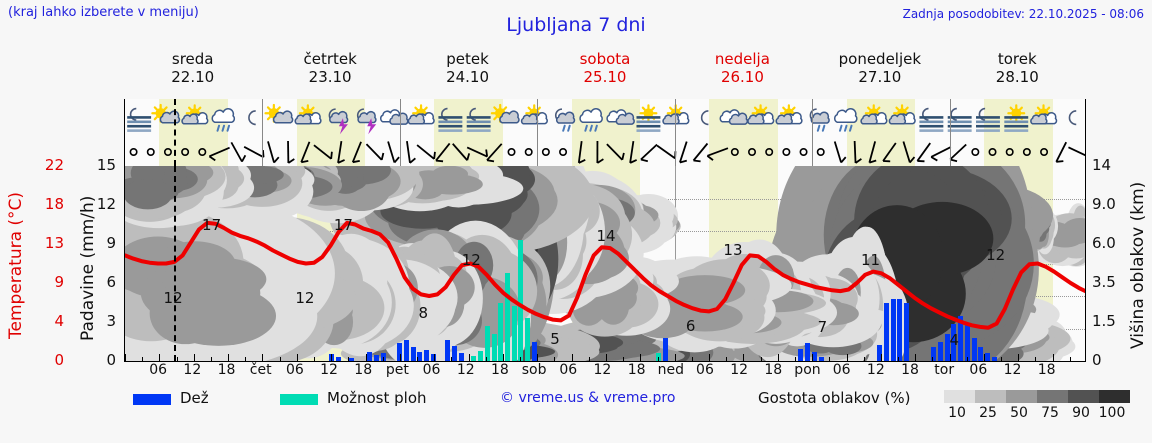 This screenshot has height=443, width=1152. I want to click on cloud-density-tick: 90, so click(1081, 413).